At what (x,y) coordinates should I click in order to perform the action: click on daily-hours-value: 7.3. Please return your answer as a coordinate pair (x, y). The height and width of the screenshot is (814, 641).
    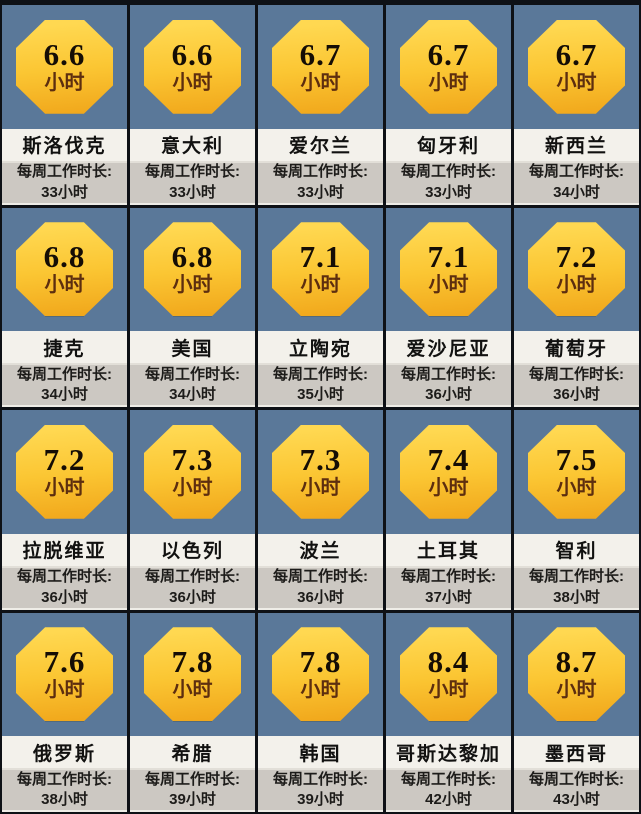
    Looking at the image, I should click on (192, 459).